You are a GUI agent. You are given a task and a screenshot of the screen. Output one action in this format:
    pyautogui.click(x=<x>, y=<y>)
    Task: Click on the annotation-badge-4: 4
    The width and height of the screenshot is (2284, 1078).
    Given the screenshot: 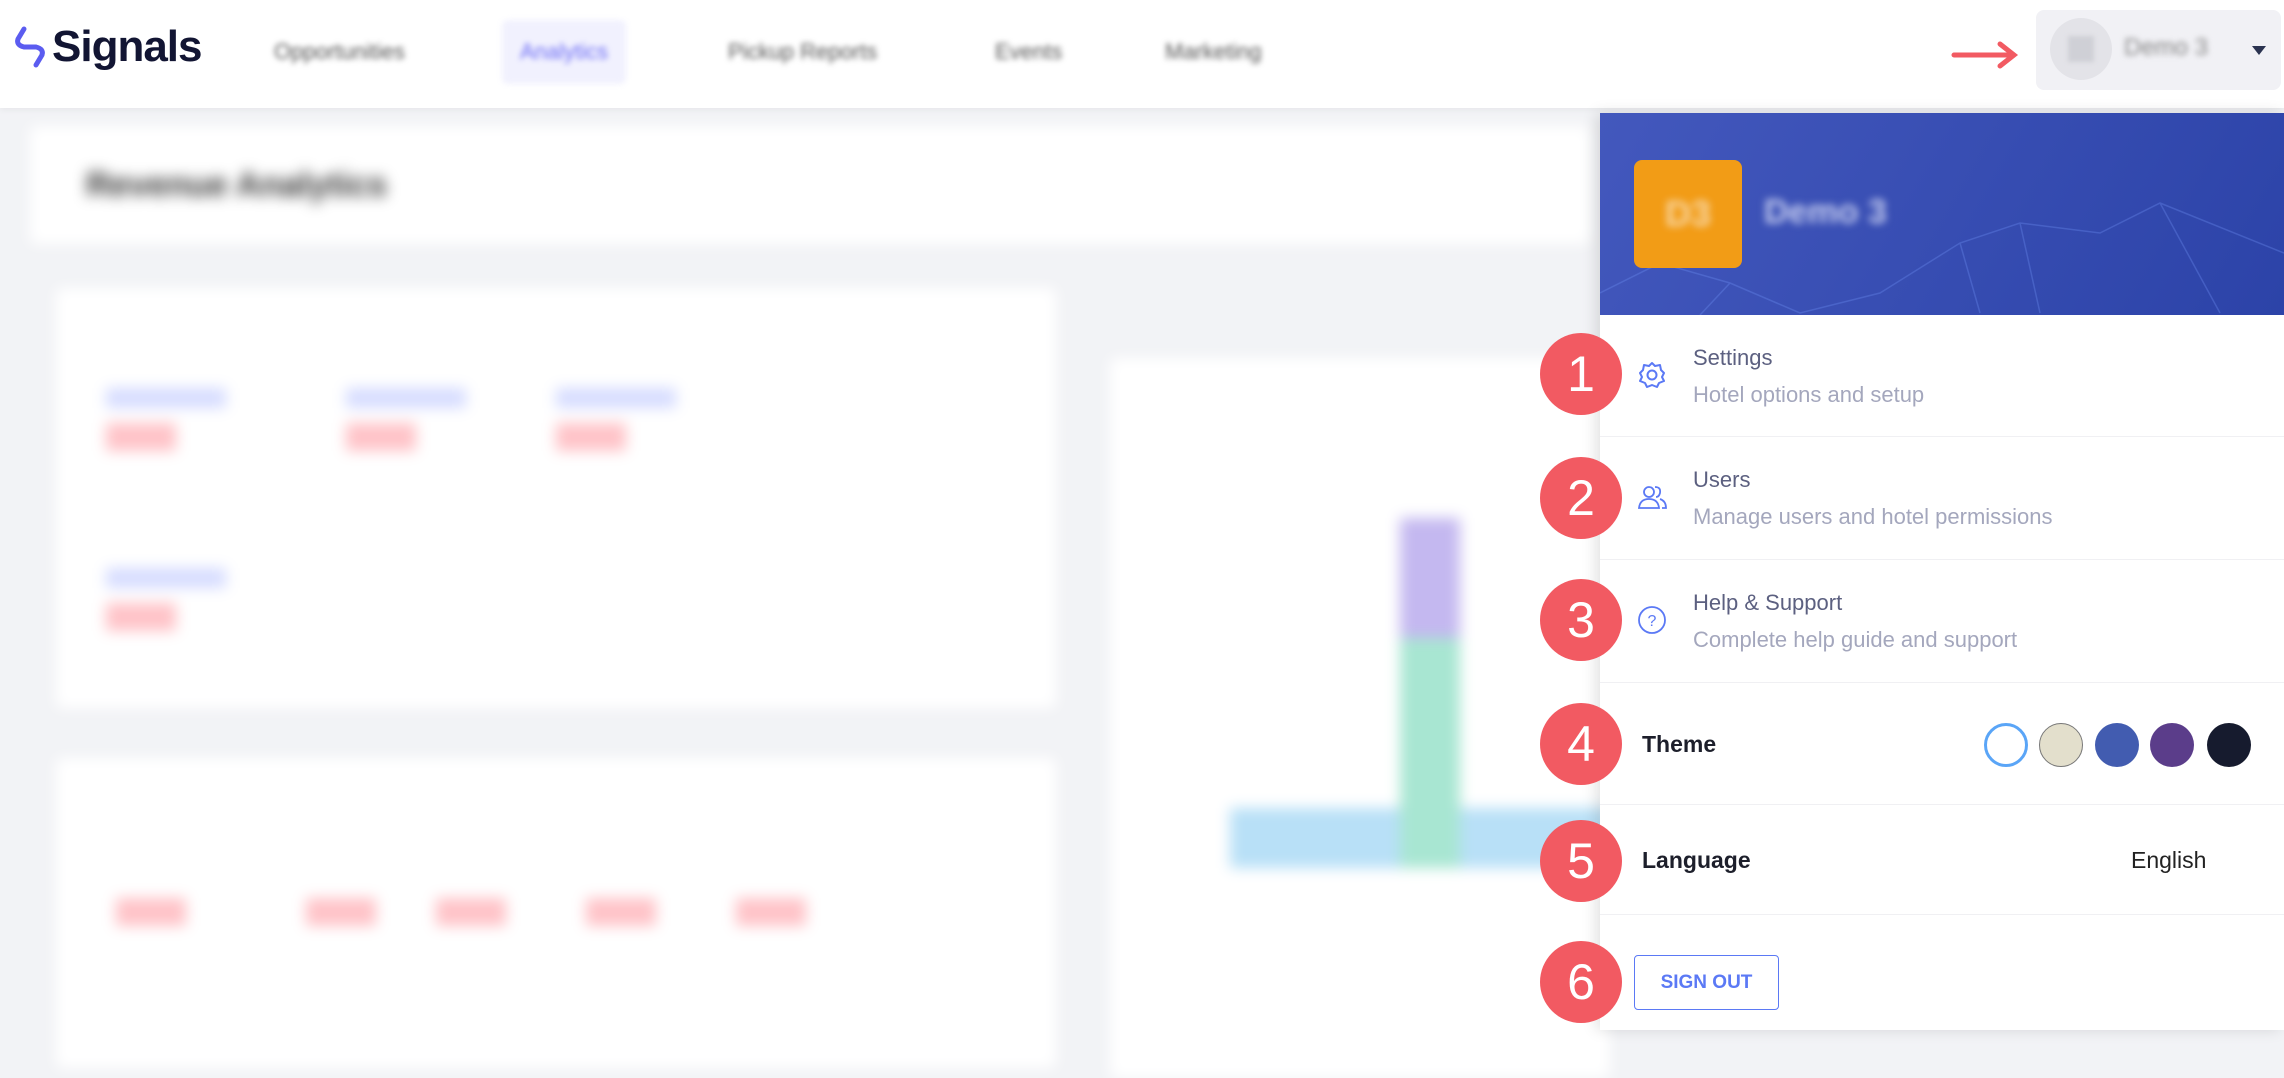 What is the action you would take?
    pyautogui.click(x=1581, y=744)
    